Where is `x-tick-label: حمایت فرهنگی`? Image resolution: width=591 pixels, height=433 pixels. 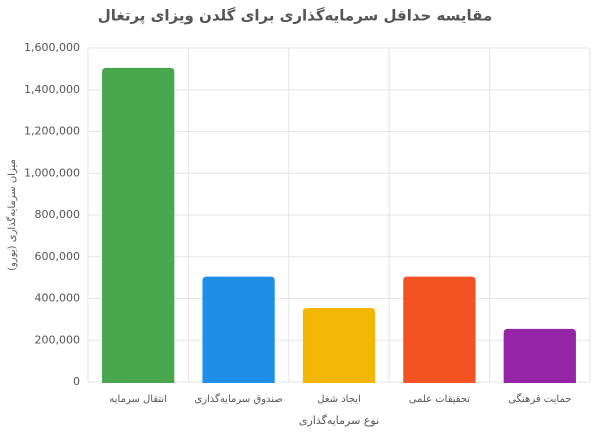
x-tick-label: حمایت فرهنگی is located at coordinates (539, 399).